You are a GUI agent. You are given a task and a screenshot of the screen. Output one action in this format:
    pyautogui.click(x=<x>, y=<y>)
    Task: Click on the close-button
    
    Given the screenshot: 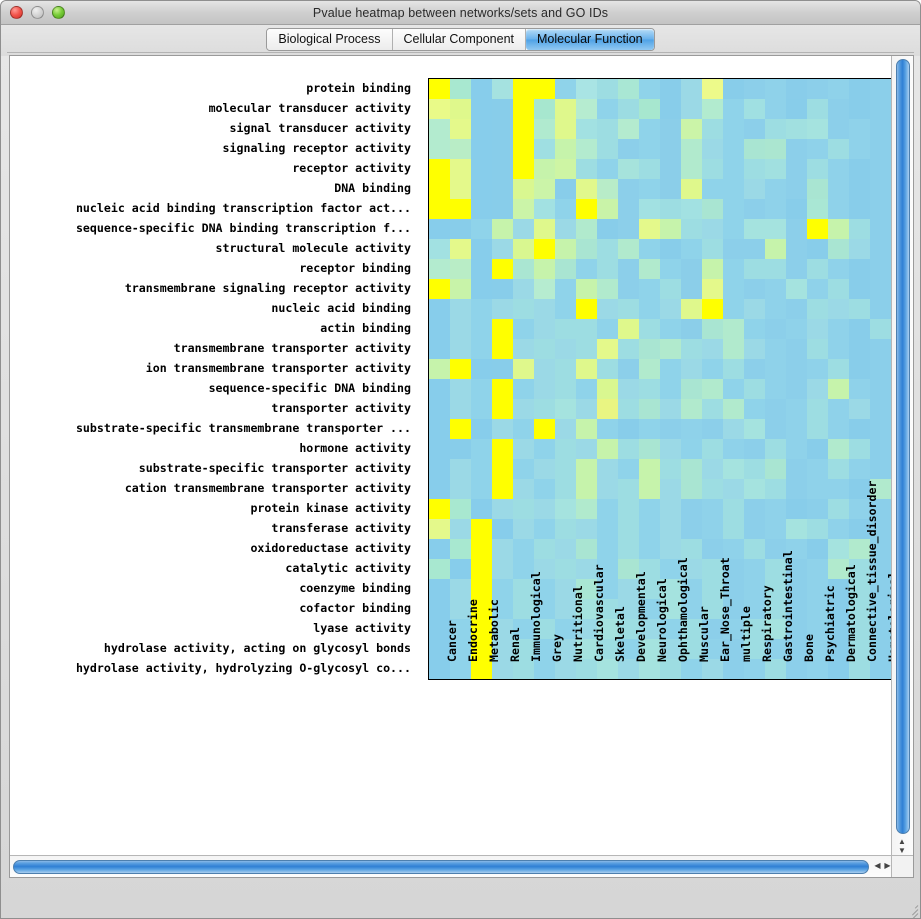 What is the action you would take?
    pyautogui.click(x=16, y=12)
    